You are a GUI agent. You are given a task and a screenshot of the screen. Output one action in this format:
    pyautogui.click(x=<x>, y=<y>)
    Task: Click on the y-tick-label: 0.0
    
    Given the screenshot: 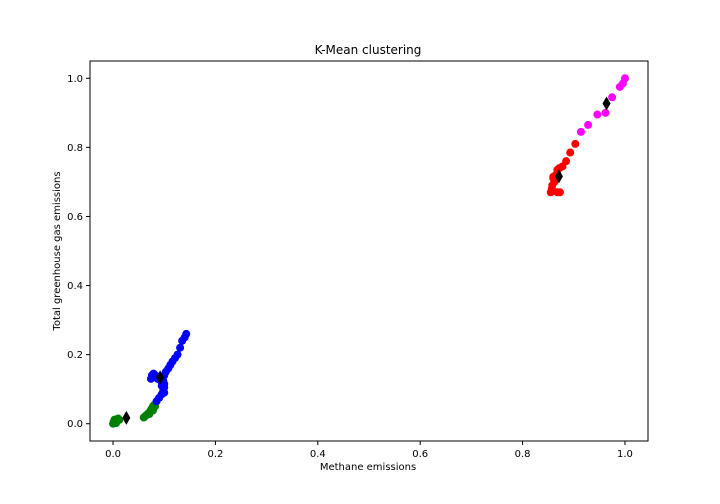 What is the action you would take?
    pyautogui.click(x=75, y=424)
    